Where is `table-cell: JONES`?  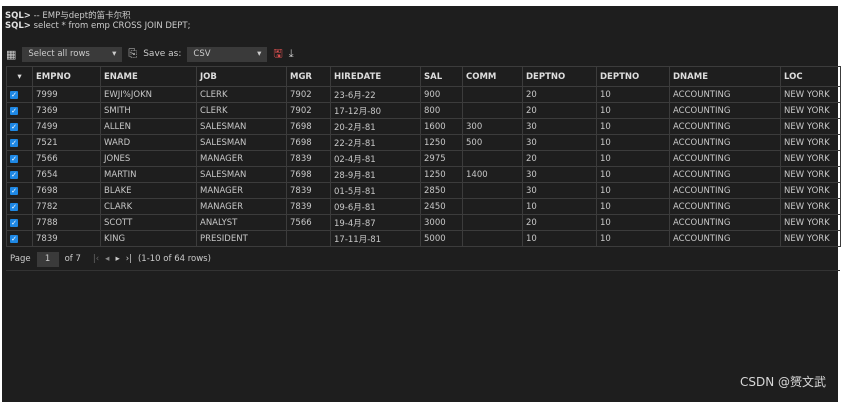
table-cell: JONES is located at coordinates (148, 158).